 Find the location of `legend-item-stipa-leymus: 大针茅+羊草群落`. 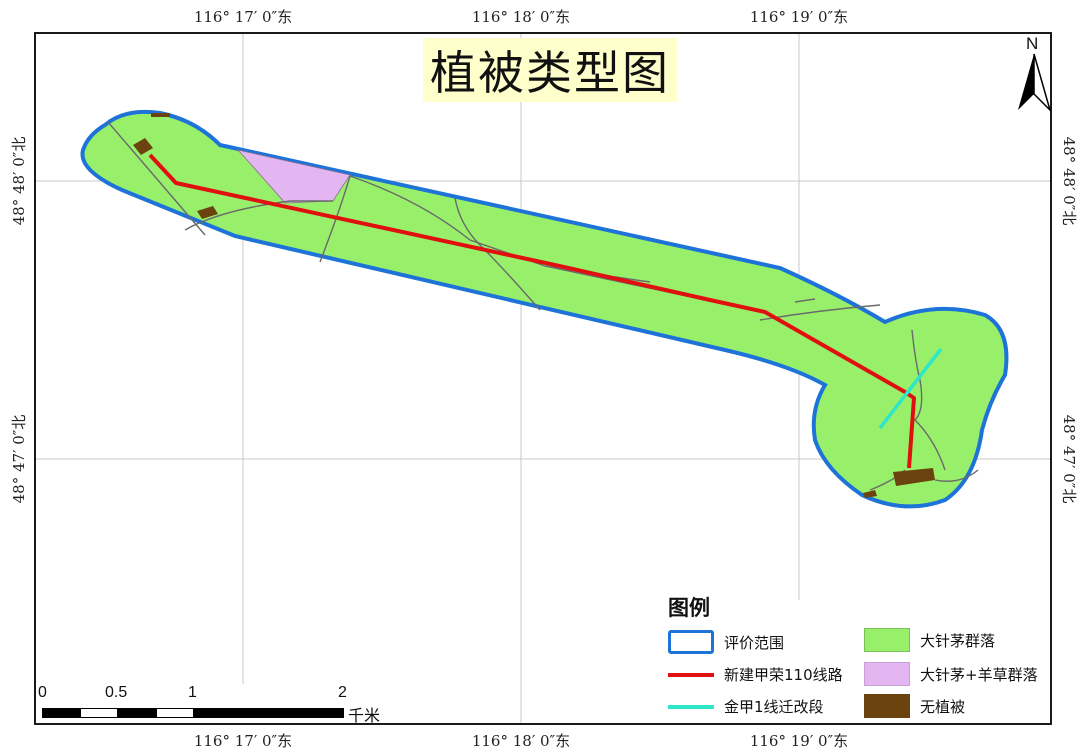

legend-item-stipa-leymus: 大针茅+羊草群落 is located at coordinates (951, 674).